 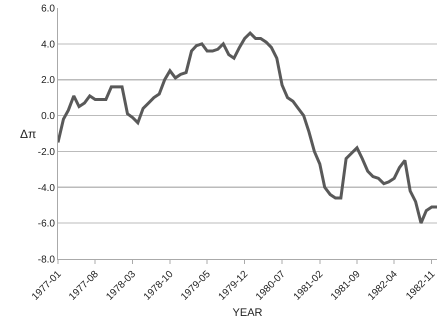 I want to click on y-tick-label: -8.0, so click(x=47, y=260).